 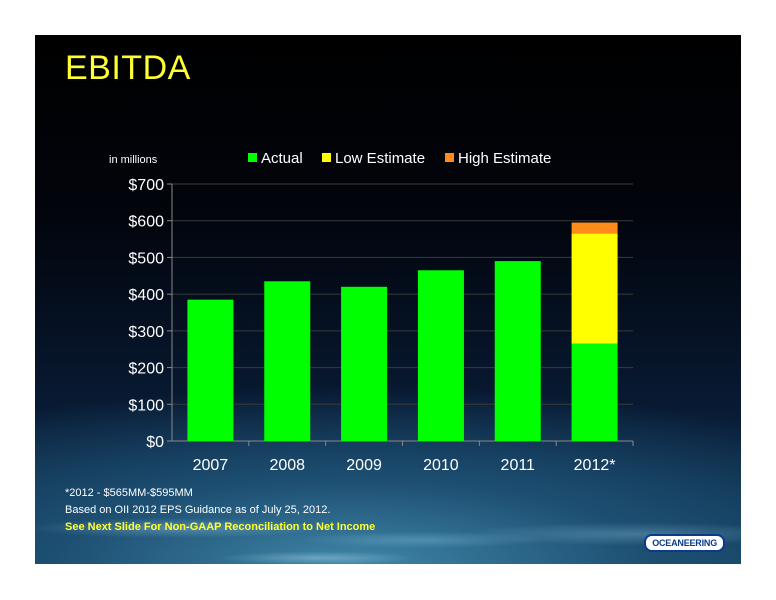 What do you see at coordinates (594, 288) in the screenshot?
I see `bar-low-estimate` at bounding box center [594, 288].